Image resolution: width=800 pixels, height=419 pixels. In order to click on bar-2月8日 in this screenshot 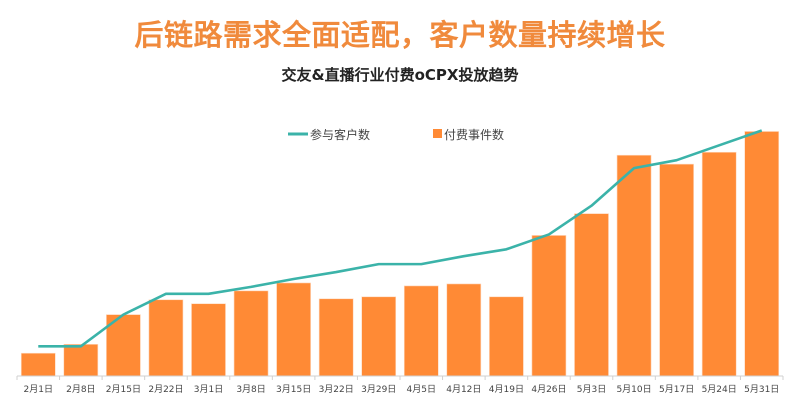, I will do `click(81, 360)`.